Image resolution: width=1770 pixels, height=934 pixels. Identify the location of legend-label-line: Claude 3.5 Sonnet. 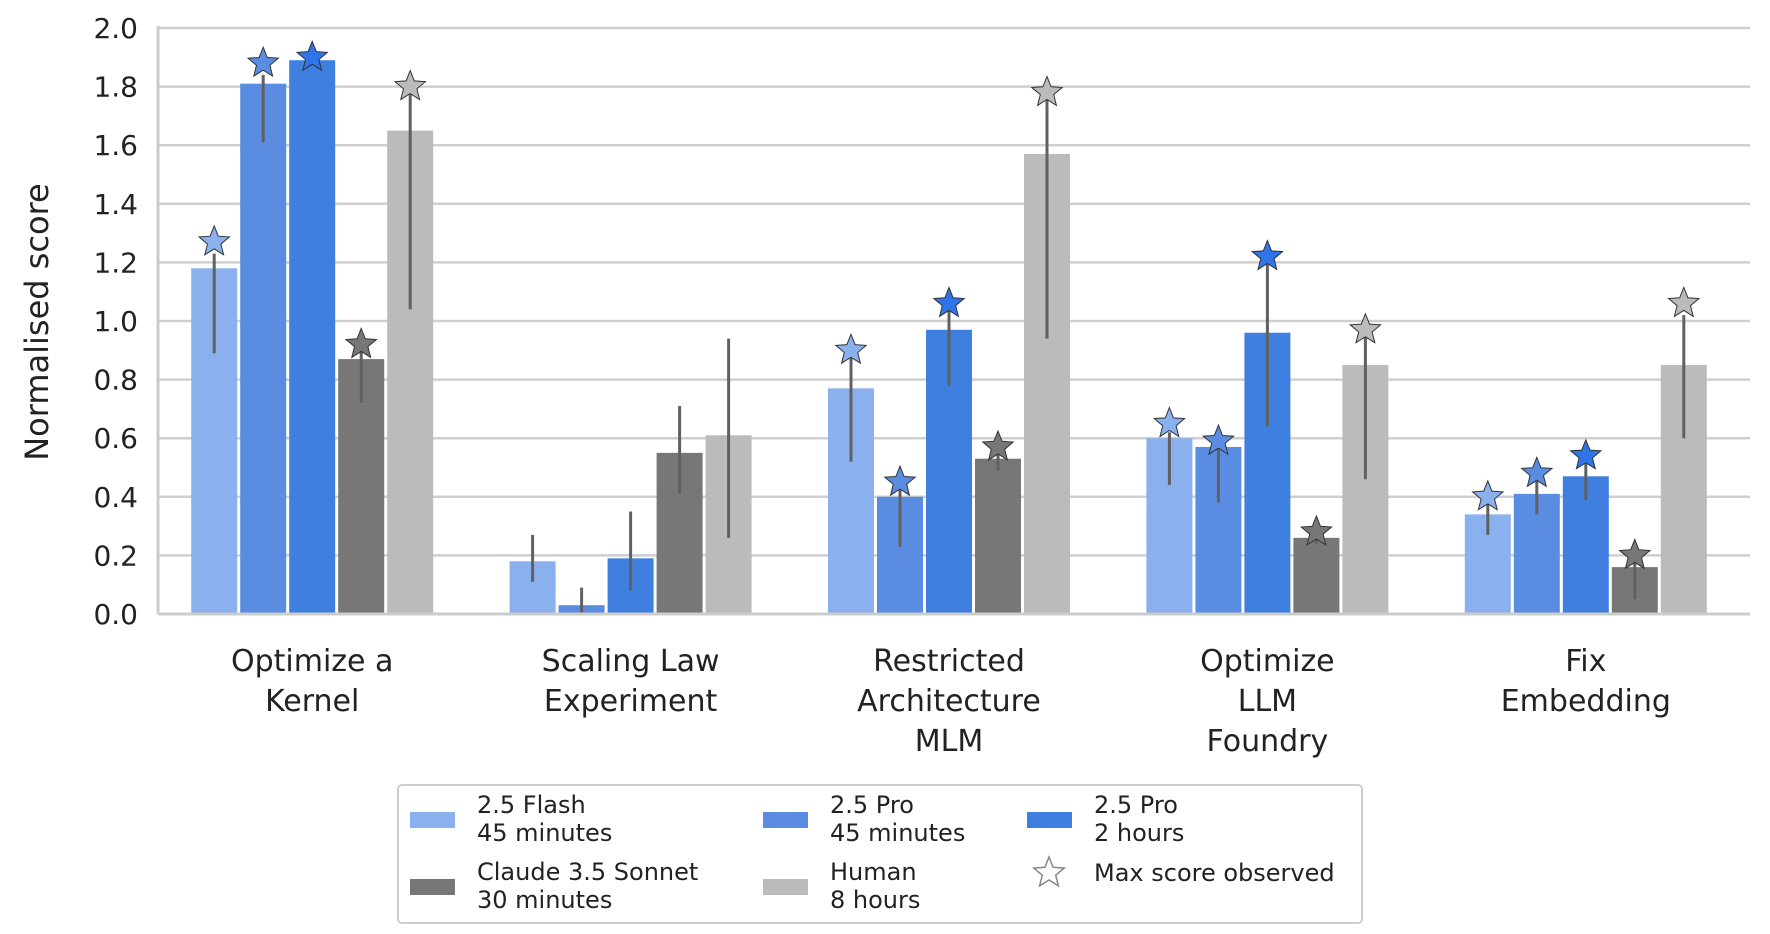
(587, 872).